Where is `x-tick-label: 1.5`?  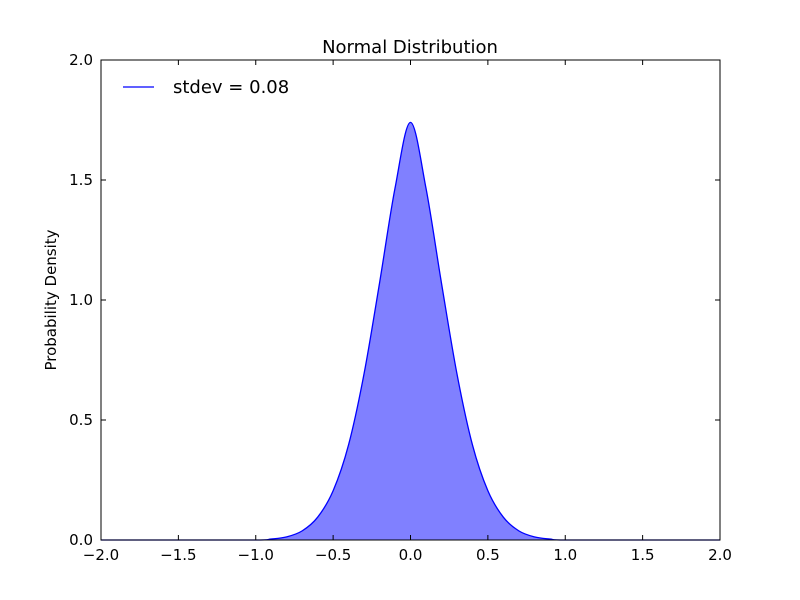 x-tick-label: 1.5 is located at coordinates (643, 555).